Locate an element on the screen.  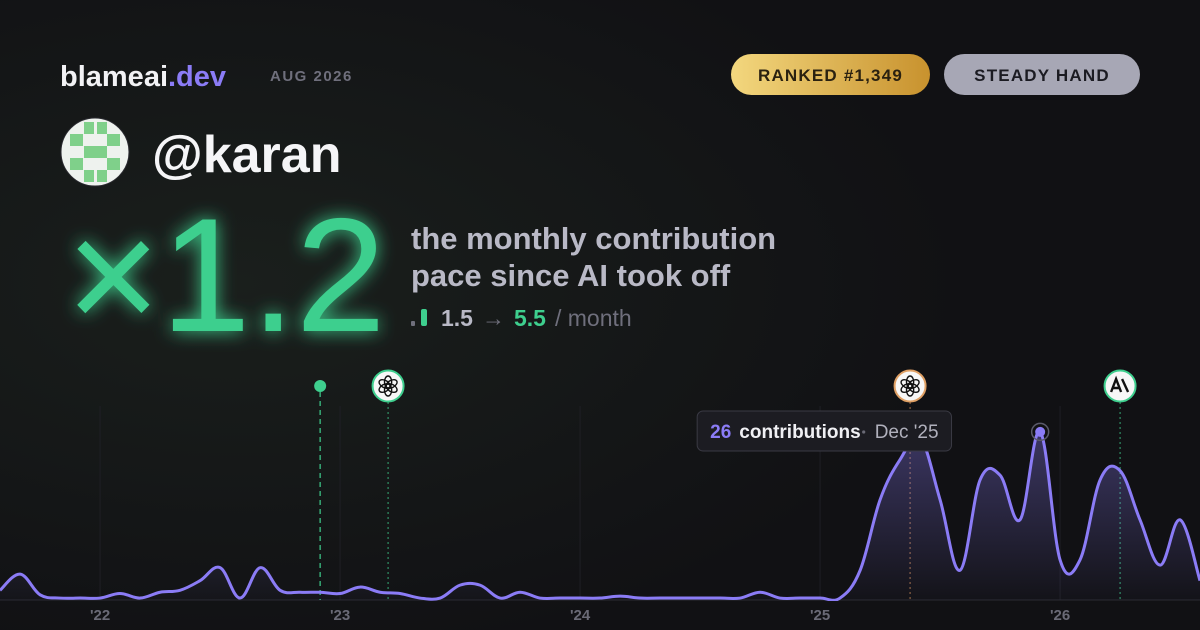
highlight-point is located at coordinates (1040, 431).